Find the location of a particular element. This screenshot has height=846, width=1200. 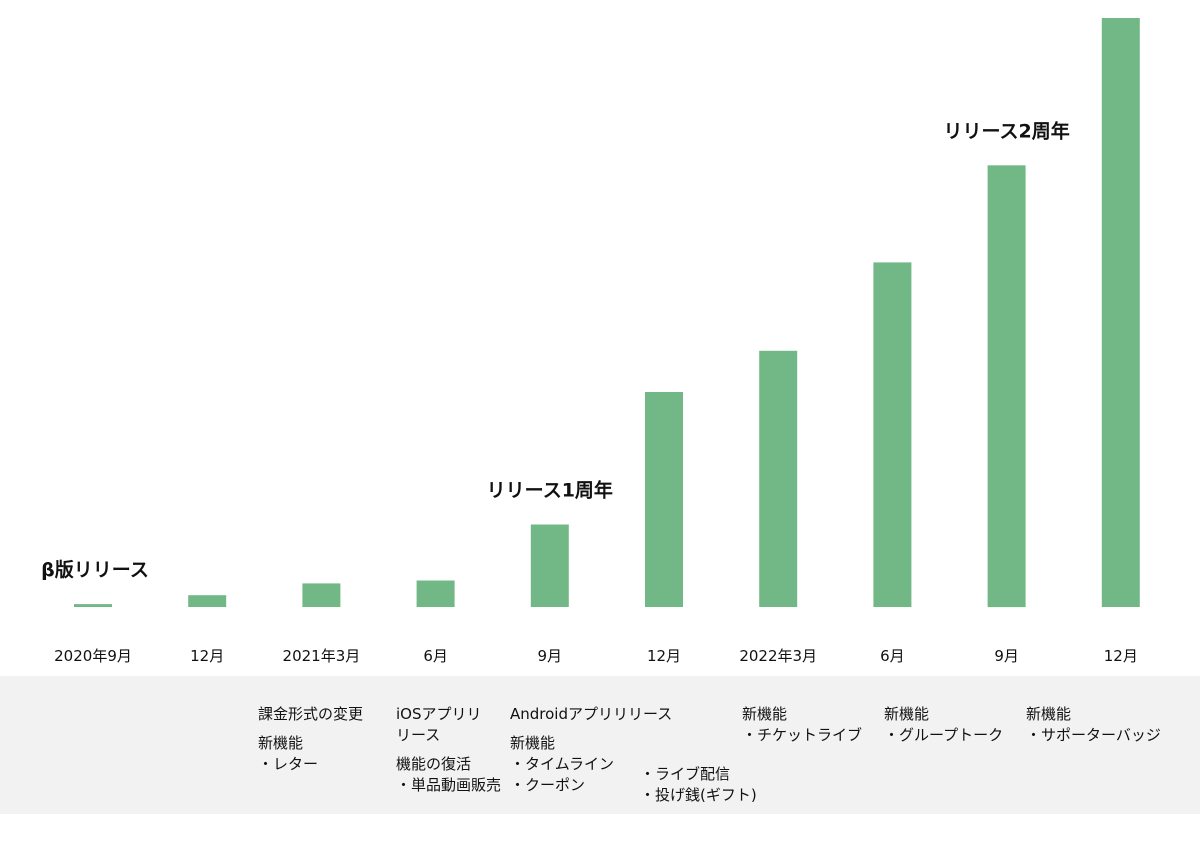

x-tick-labels: 2020年9月 12月 2021年3月 6月 9月 12月 2022年3月 6月 9月 12月 is located at coordinates (596, 656).